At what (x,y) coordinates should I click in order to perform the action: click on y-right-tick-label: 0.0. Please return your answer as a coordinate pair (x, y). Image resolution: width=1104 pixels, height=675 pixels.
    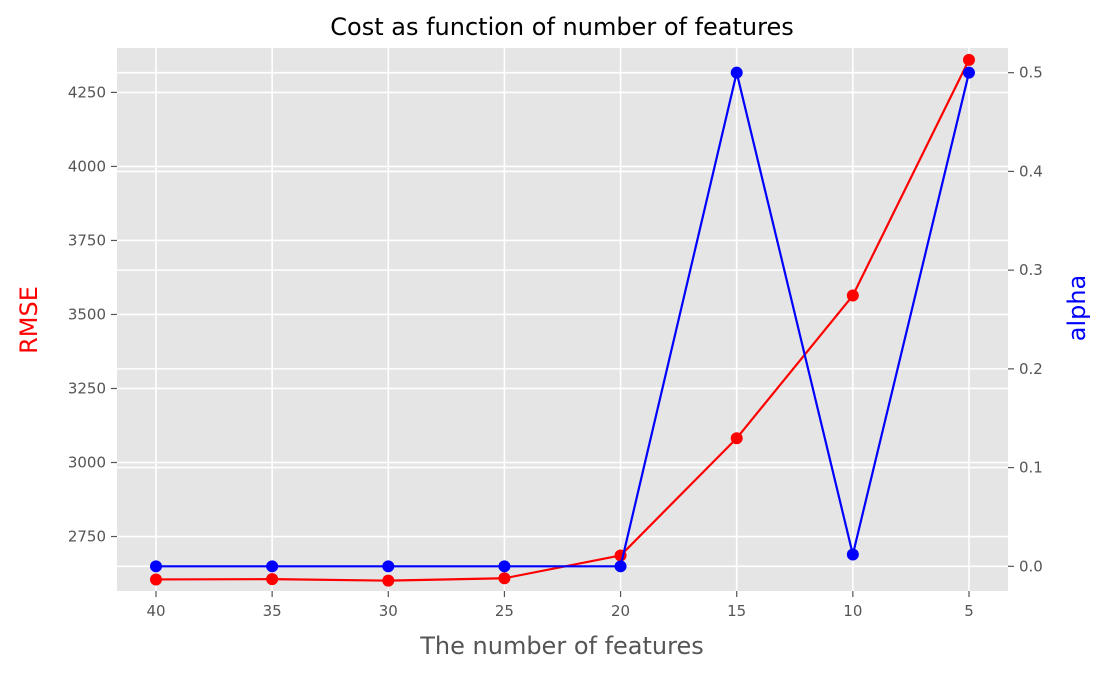
    Looking at the image, I should click on (1031, 566).